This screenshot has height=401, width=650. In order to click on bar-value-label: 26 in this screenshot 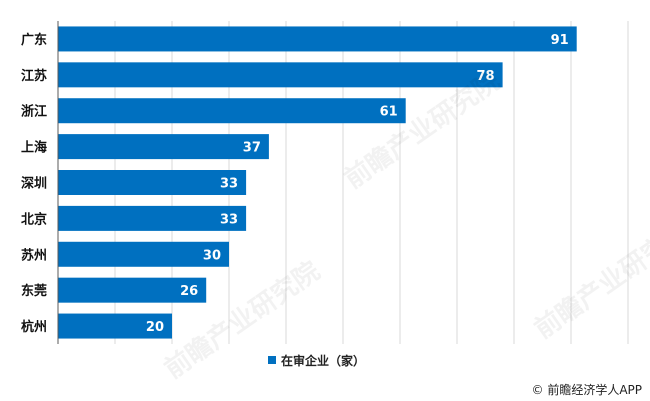, I will do `click(189, 291)`.